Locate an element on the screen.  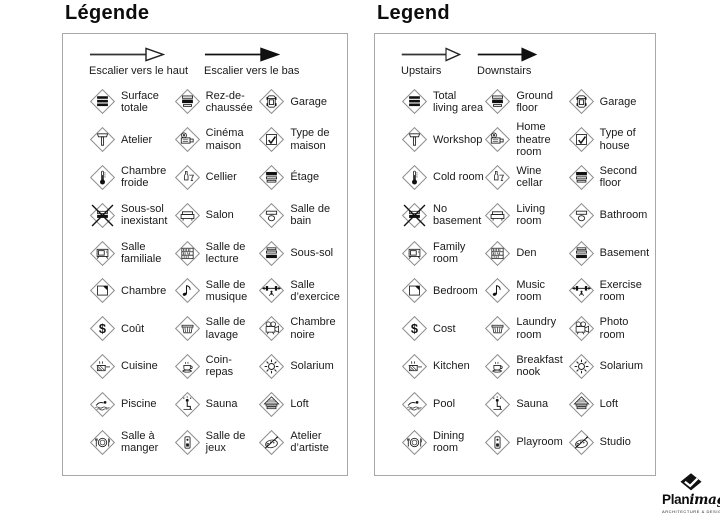
legend-item-label: Family room is located at coordinates (449, 253).